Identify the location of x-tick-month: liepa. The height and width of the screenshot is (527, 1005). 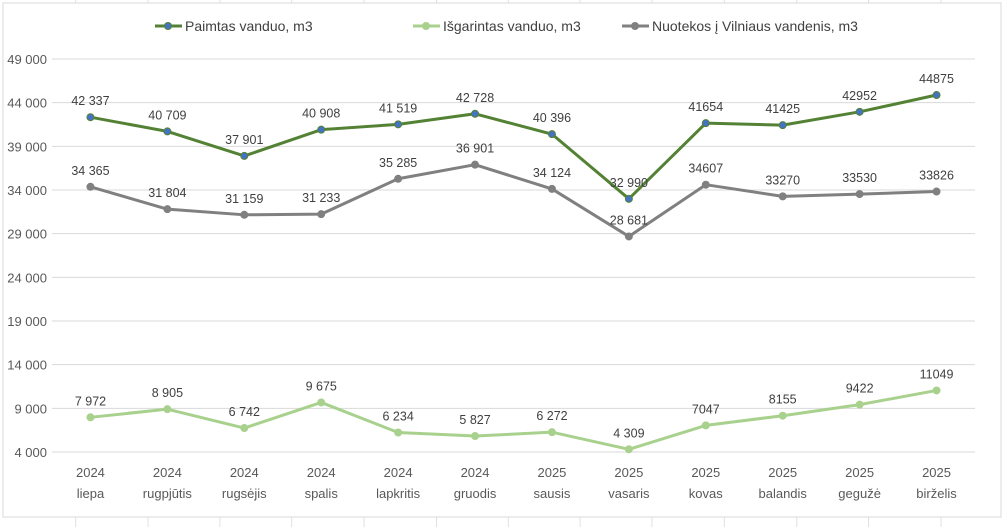
(91, 493).